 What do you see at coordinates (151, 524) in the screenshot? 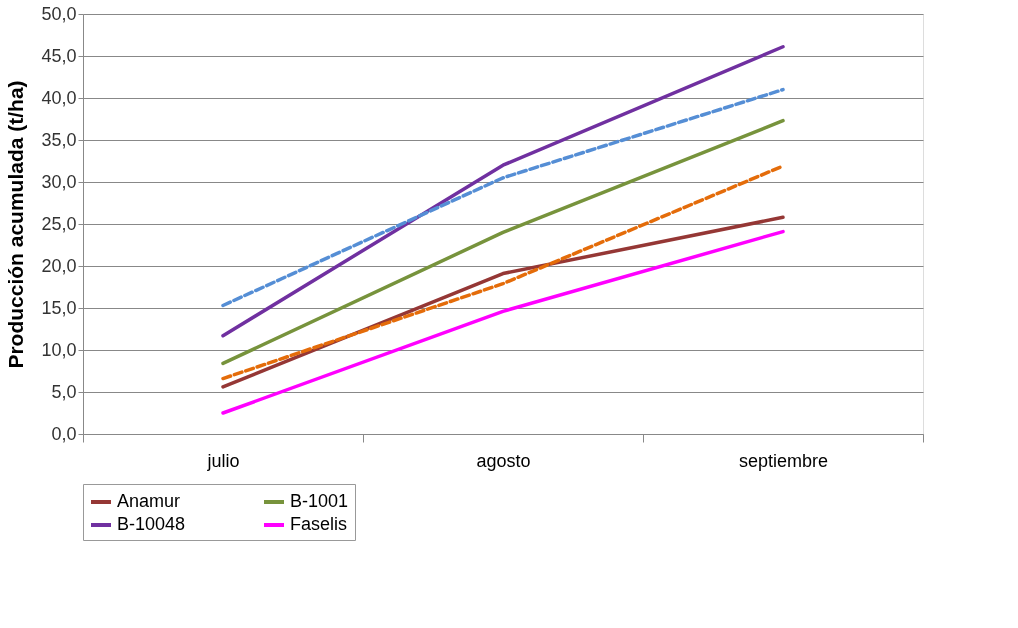
I see `legend-label: B-10048` at bounding box center [151, 524].